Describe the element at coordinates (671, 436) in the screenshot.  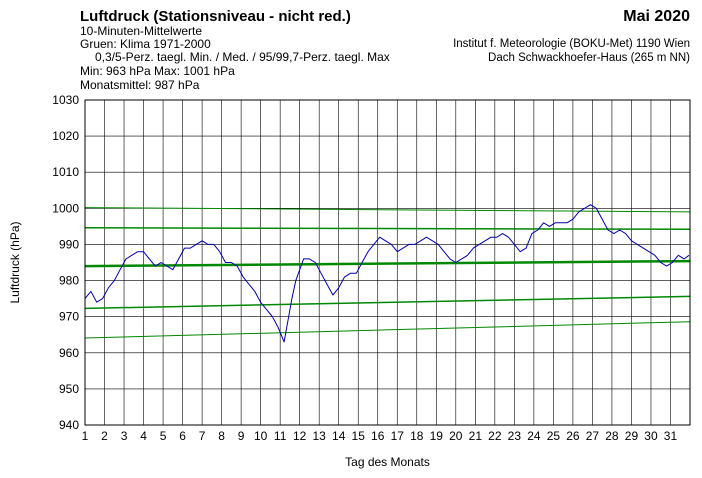
I see `x-tick-label: 31` at that location.